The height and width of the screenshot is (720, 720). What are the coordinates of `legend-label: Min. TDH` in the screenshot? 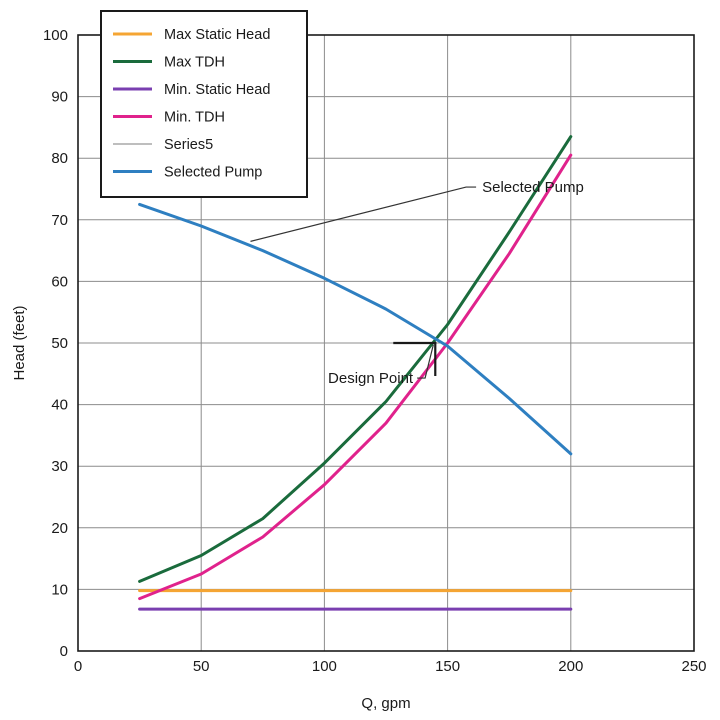 It's located at (194, 118).